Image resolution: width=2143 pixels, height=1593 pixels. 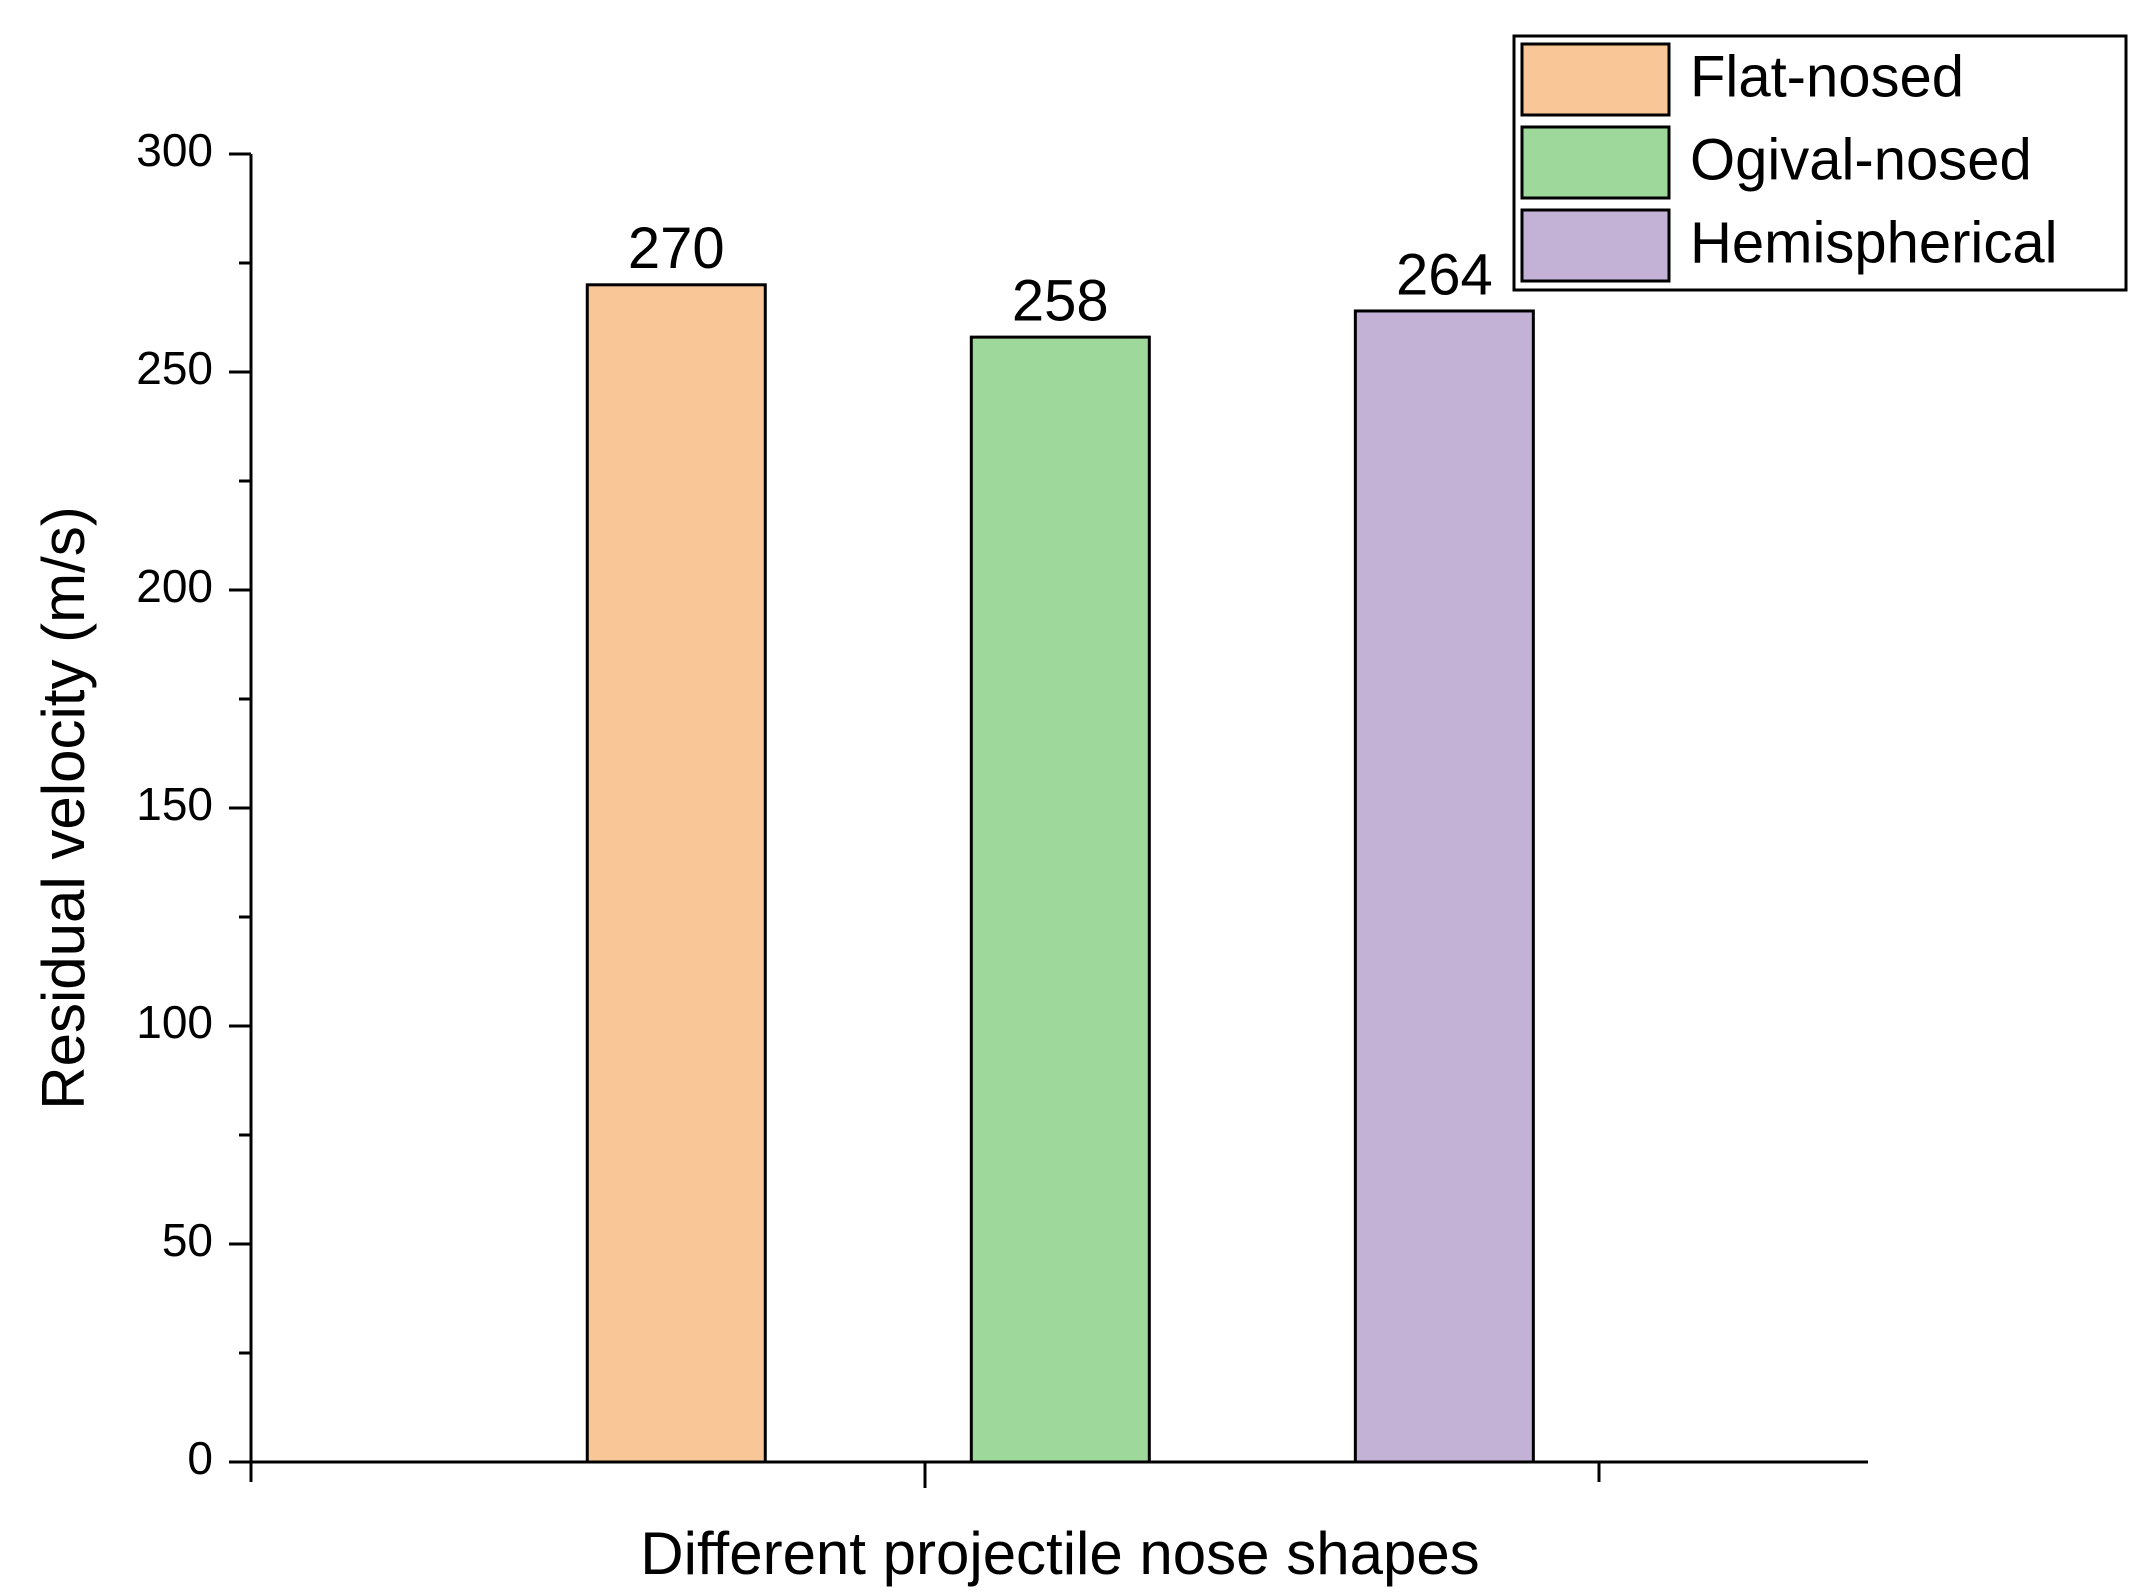 What do you see at coordinates (1827, 76) in the screenshot?
I see `legend-label: Flat-nosed` at bounding box center [1827, 76].